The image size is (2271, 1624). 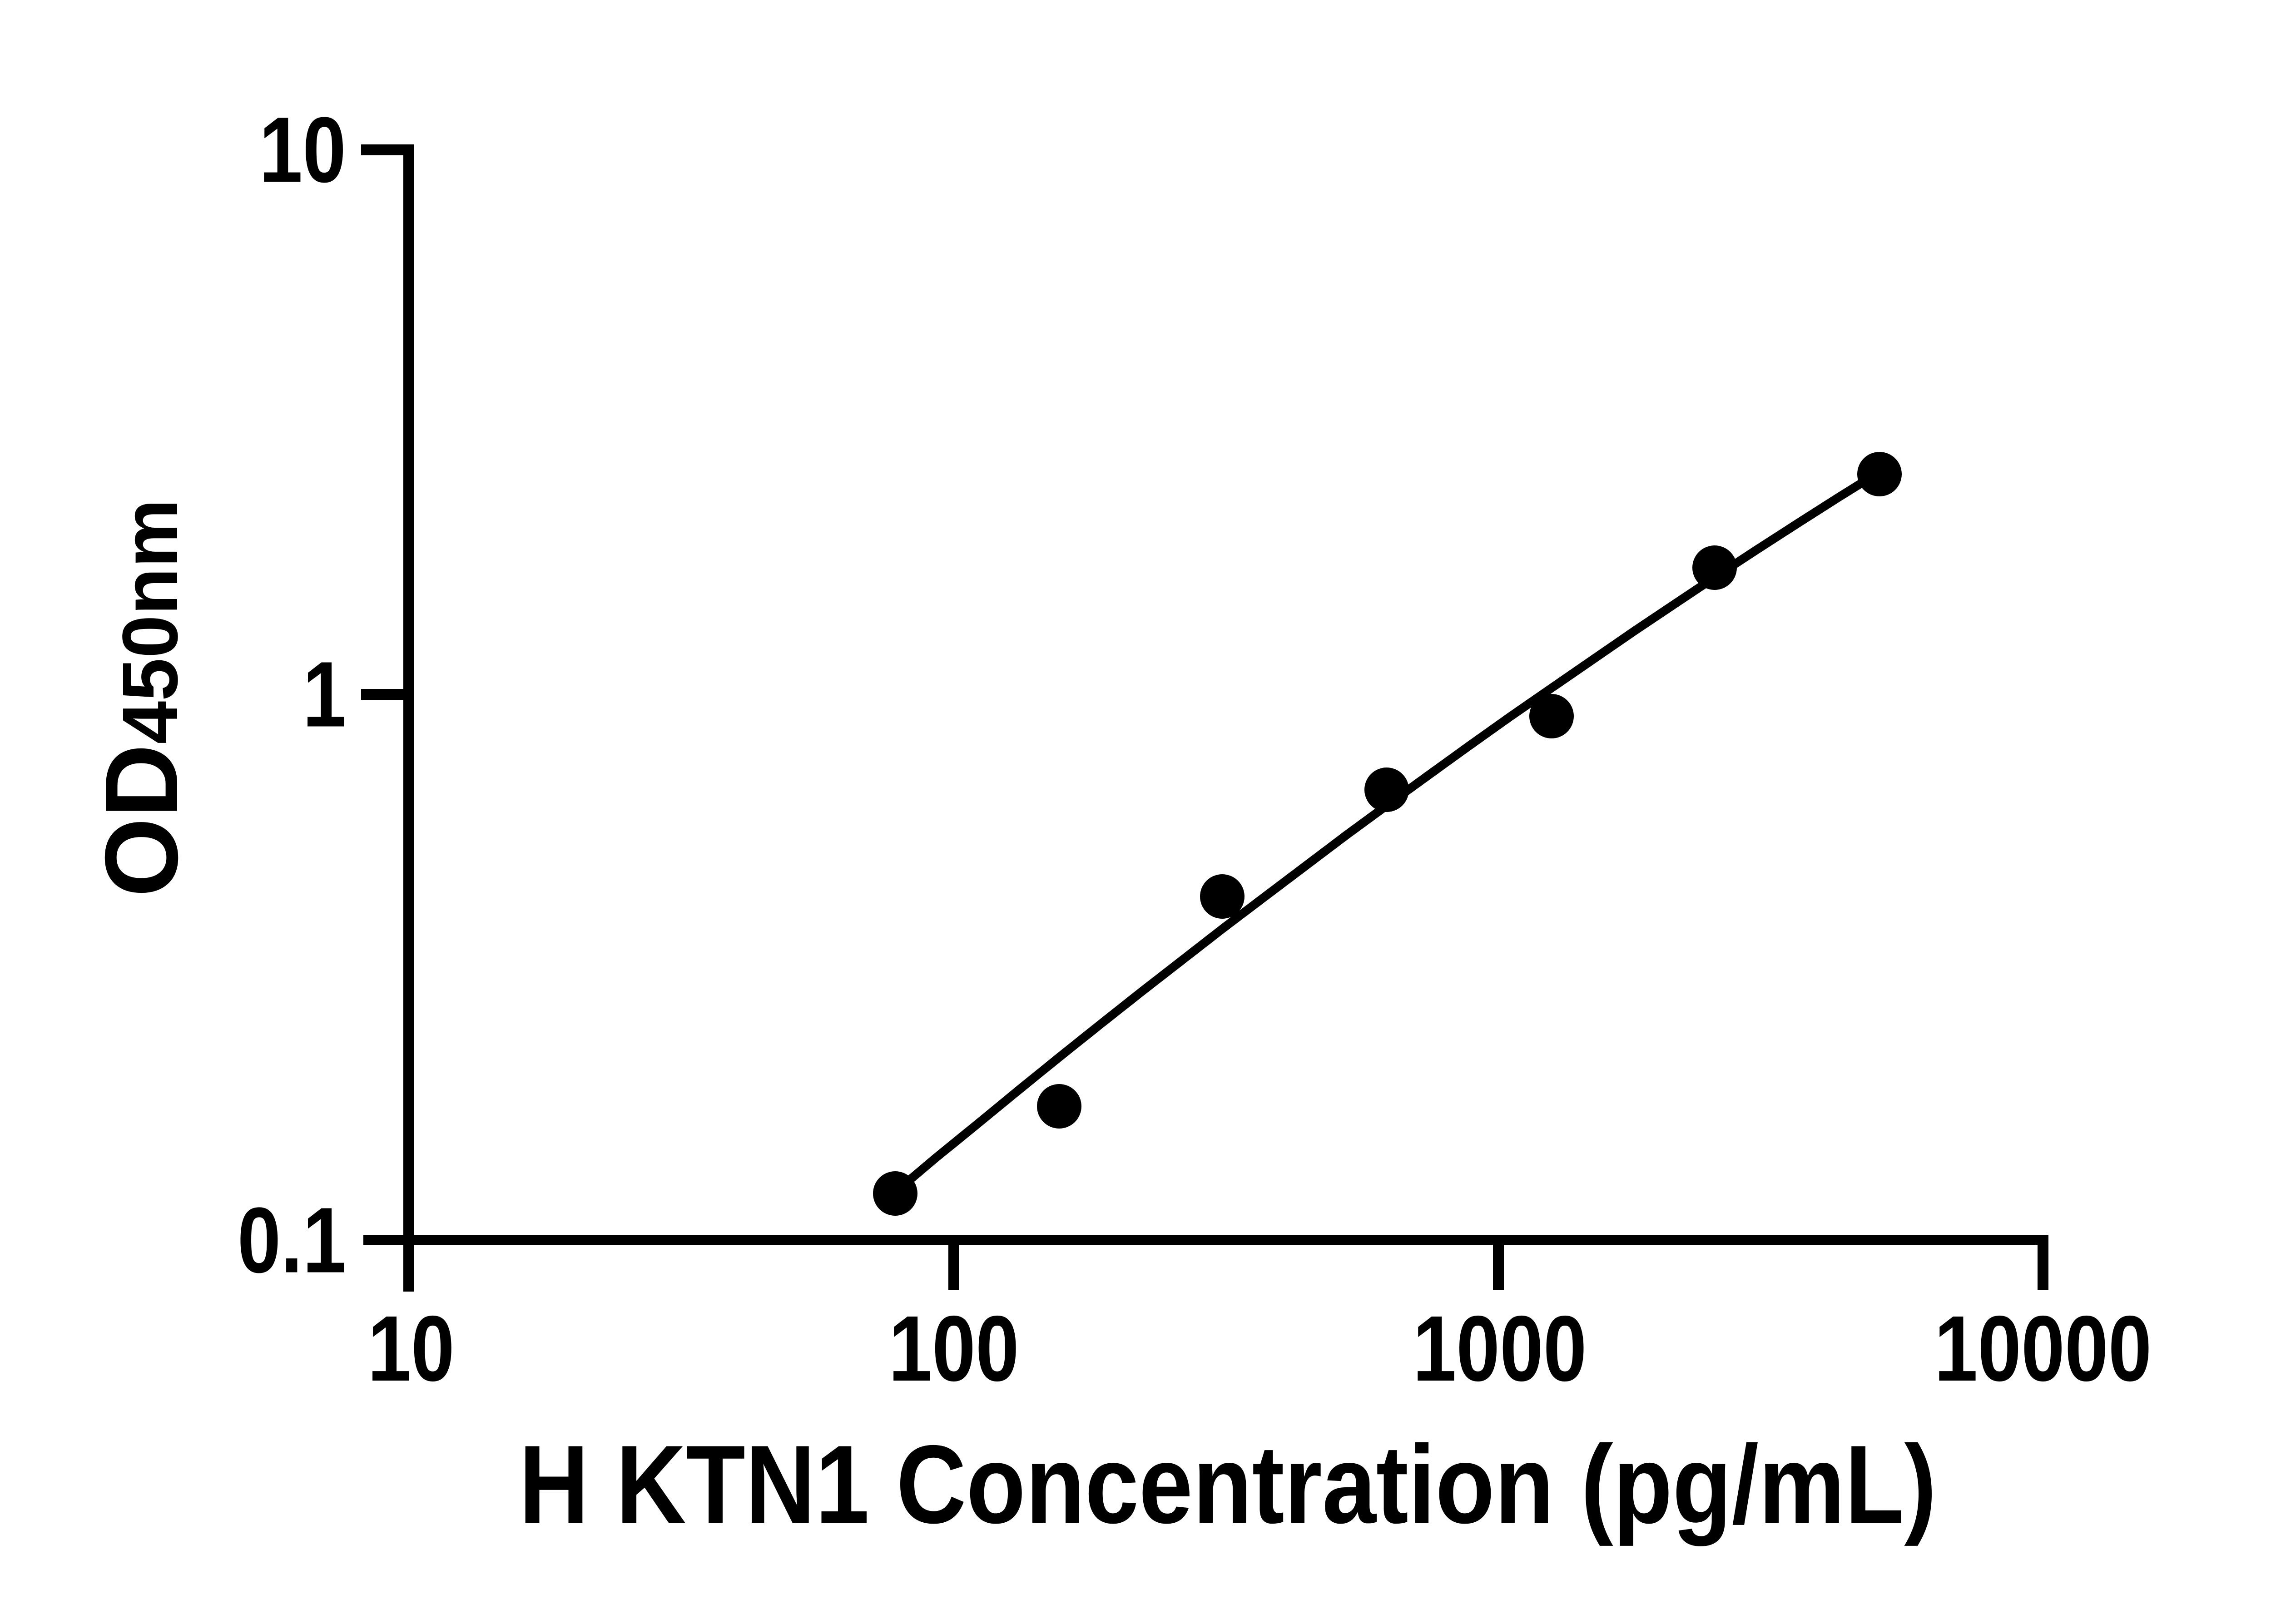 What do you see at coordinates (2043, 1349) in the screenshot?
I see `svg-text: 10000` at bounding box center [2043, 1349].